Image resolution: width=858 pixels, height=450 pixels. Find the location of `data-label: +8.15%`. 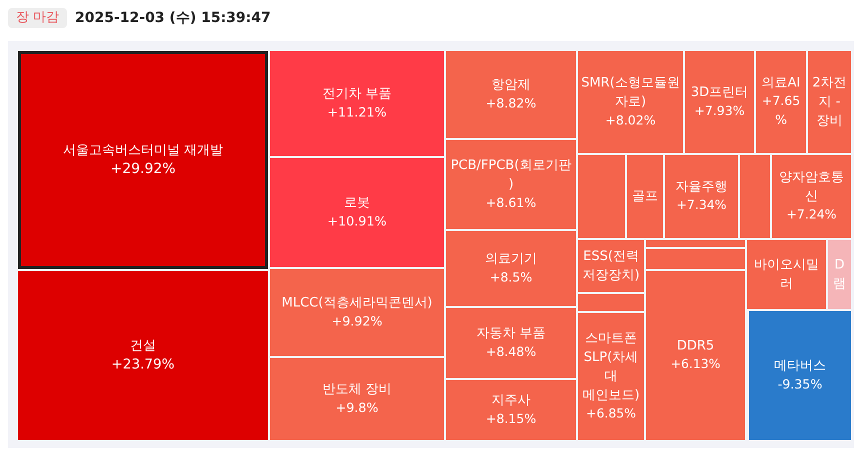

data-label: +8.15% is located at coordinates (511, 418).